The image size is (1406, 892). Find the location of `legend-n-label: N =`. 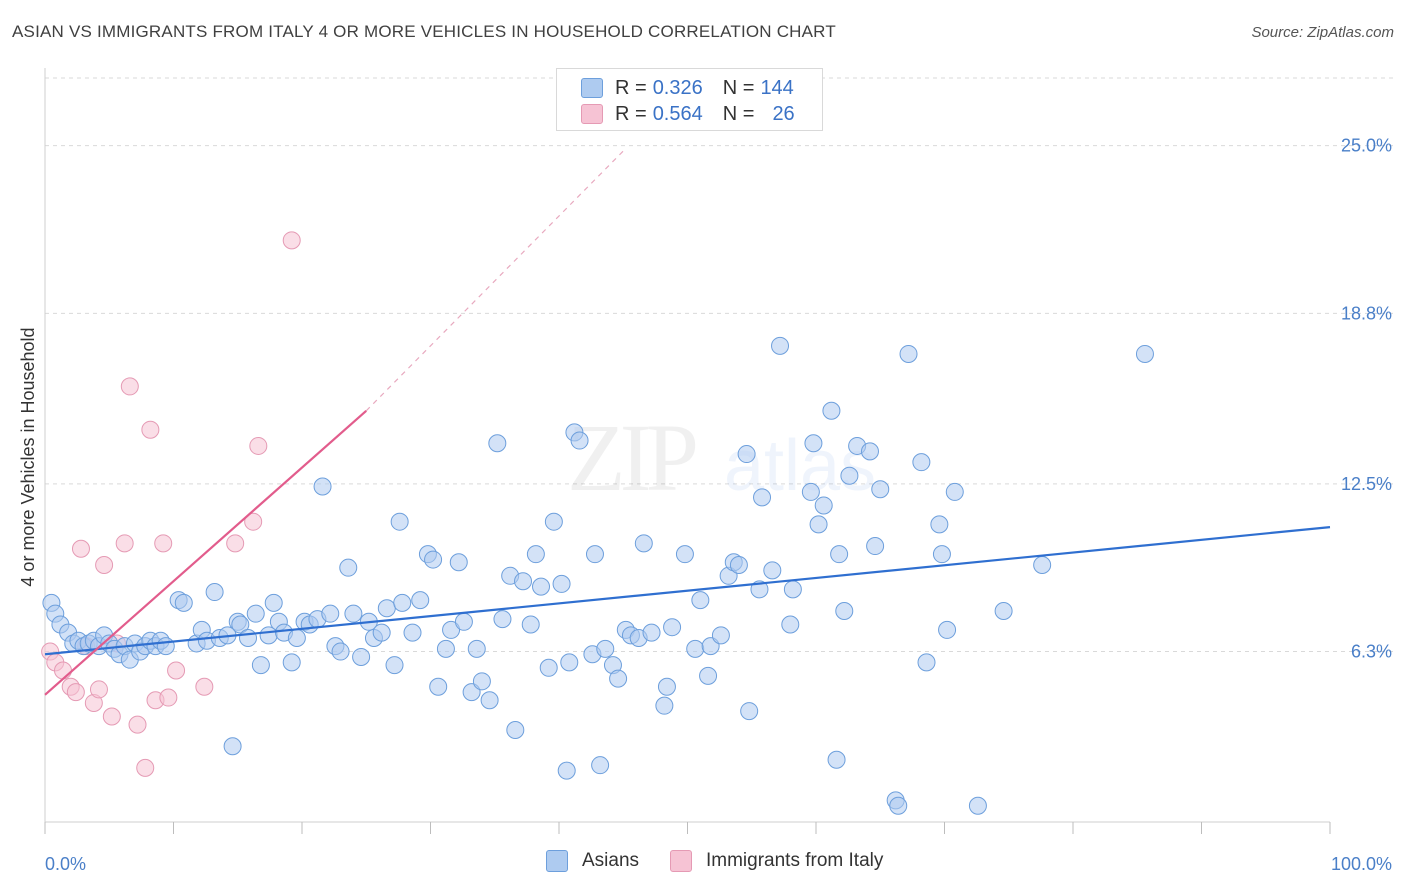

legend-n-label: N = is located at coordinates (738, 113).